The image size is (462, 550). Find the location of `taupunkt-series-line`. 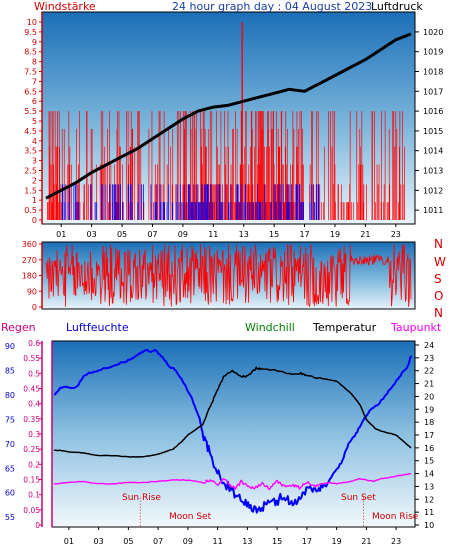

taupunkt-series-line is located at coordinates (232, 481).